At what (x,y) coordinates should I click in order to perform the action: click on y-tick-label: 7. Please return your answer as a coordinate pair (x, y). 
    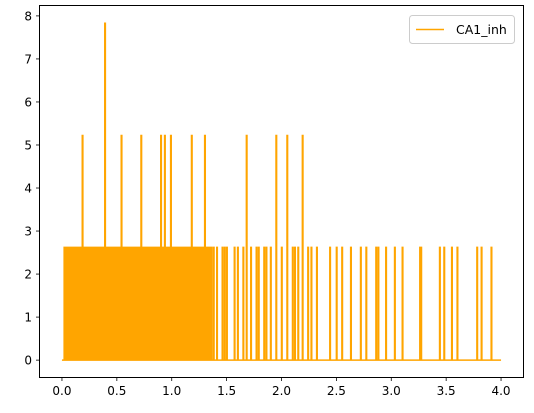
    Looking at the image, I should click on (28, 59).